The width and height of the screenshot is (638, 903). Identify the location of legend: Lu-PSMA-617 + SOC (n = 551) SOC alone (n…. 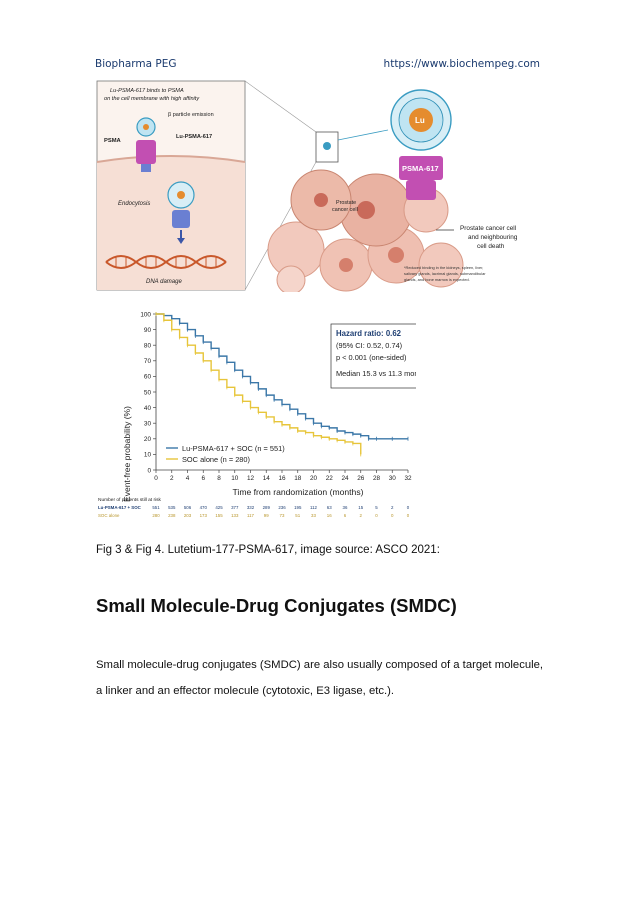
(225, 454).